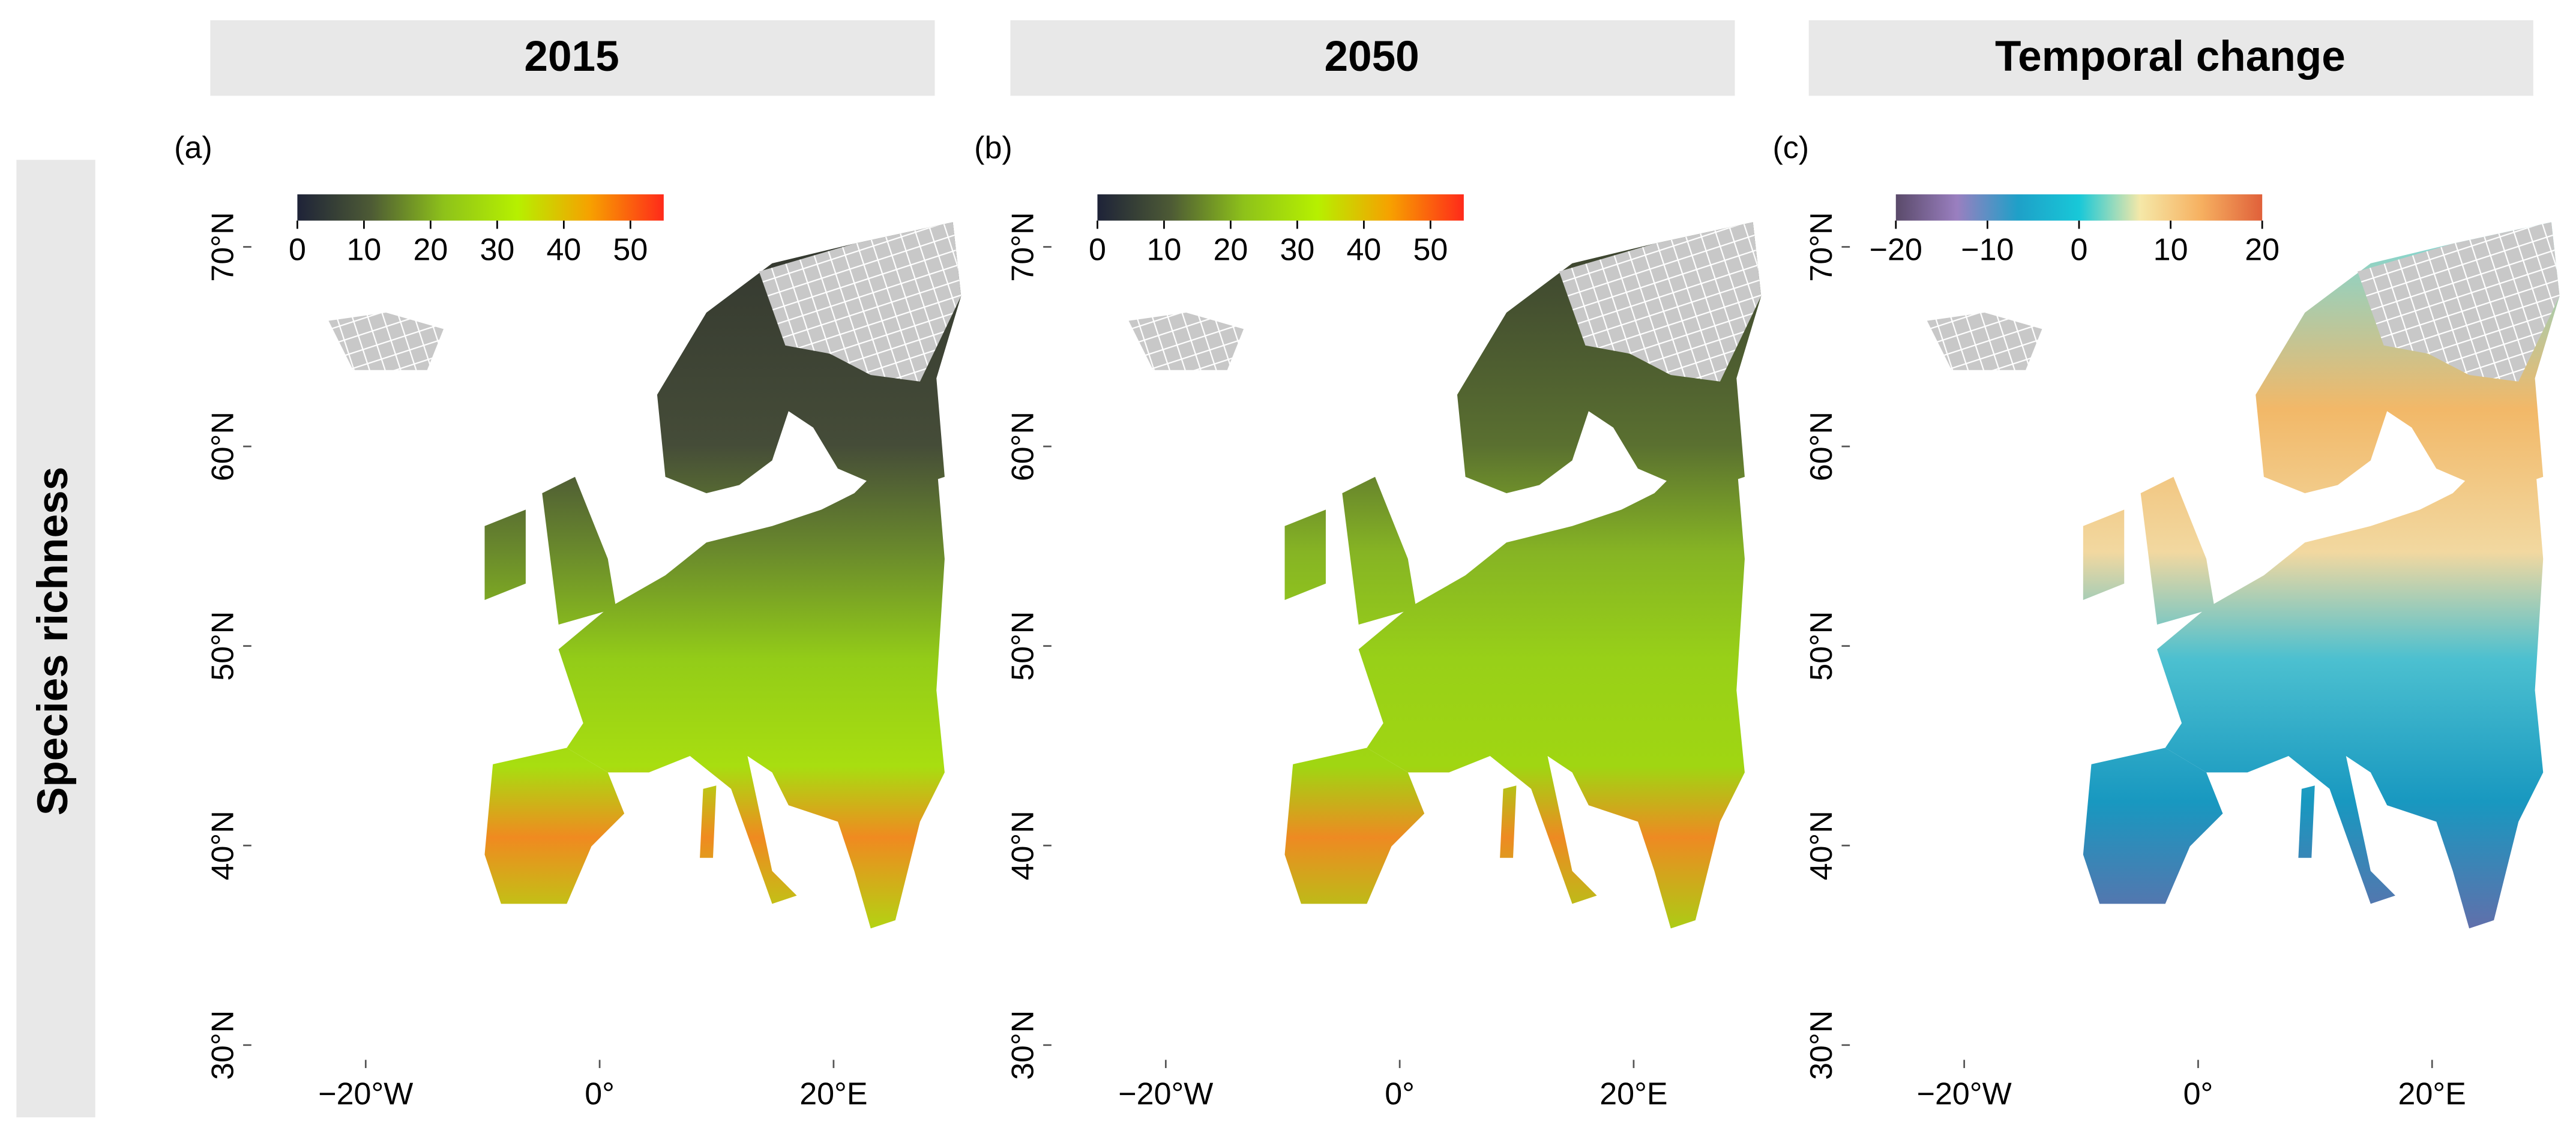 This screenshot has width=2576, height=1131. What do you see at coordinates (53, 641) in the screenshot?
I see `row-label: Species richness` at bounding box center [53, 641].